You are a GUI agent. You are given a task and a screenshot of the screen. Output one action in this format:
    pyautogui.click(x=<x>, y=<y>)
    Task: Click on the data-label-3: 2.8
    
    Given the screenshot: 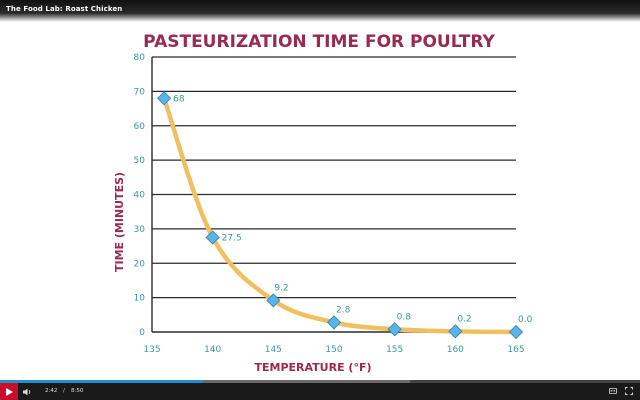 What is the action you would take?
    pyautogui.click(x=343, y=310)
    